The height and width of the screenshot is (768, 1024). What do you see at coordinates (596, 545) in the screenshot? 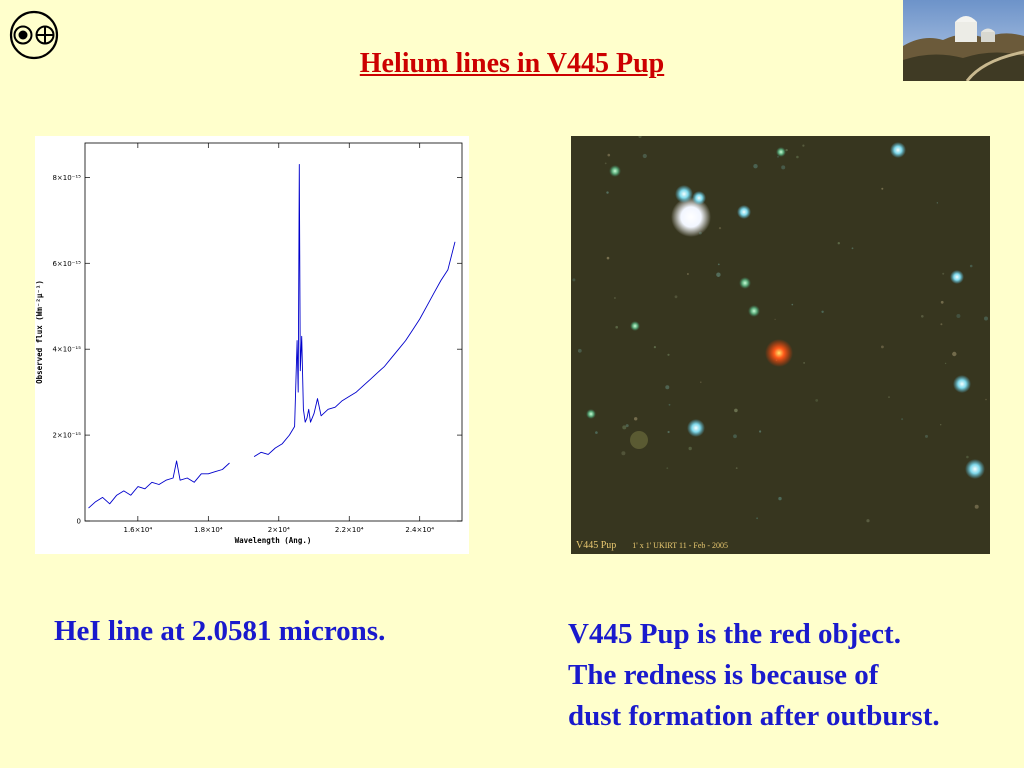
I see `sky-label-object: V445 Pup` at bounding box center [596, 545].